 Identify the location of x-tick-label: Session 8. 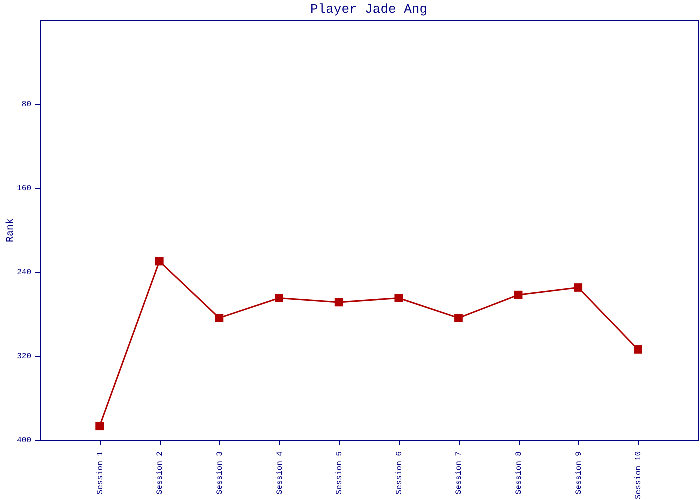
(519, 473).